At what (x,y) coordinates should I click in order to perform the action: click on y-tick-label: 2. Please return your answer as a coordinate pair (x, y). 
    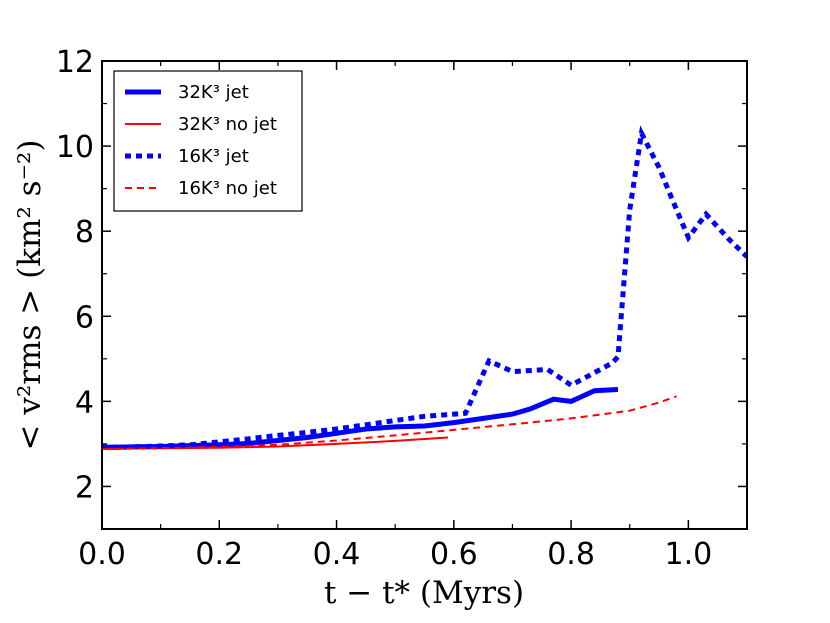
    Looking at the image, I should click on (84, 487).